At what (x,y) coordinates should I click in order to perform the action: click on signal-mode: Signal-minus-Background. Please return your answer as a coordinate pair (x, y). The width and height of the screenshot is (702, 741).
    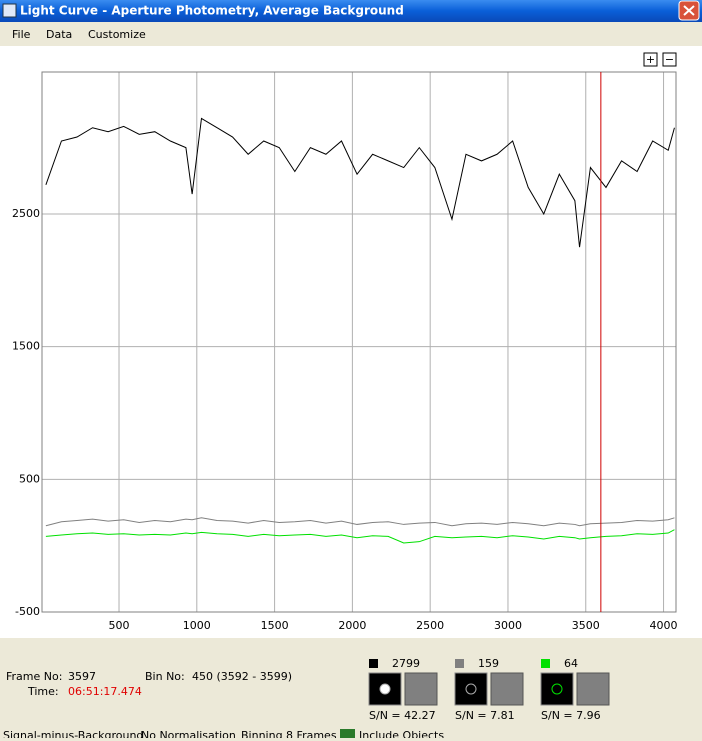
    Looking at the image, I should click on (73, 735).